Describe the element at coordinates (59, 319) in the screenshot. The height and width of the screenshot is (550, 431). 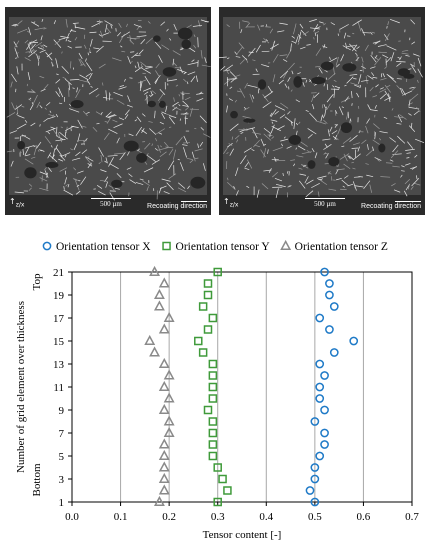
I see `y-tick-label: 17` at that location.